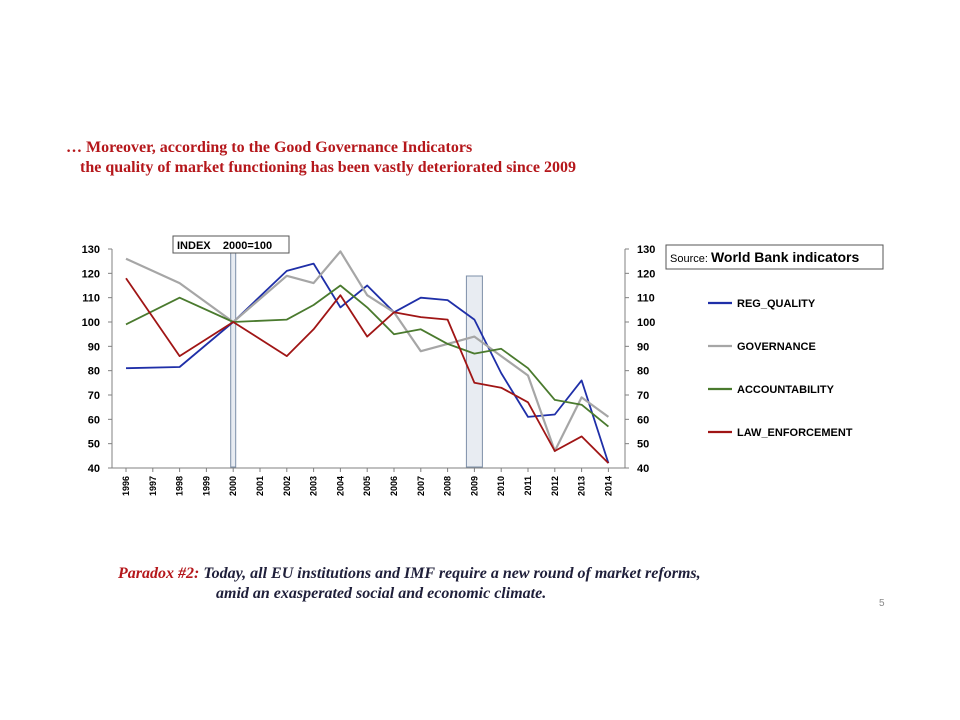  I want to click on y-tick-label-left: 70, so click(94, 396).